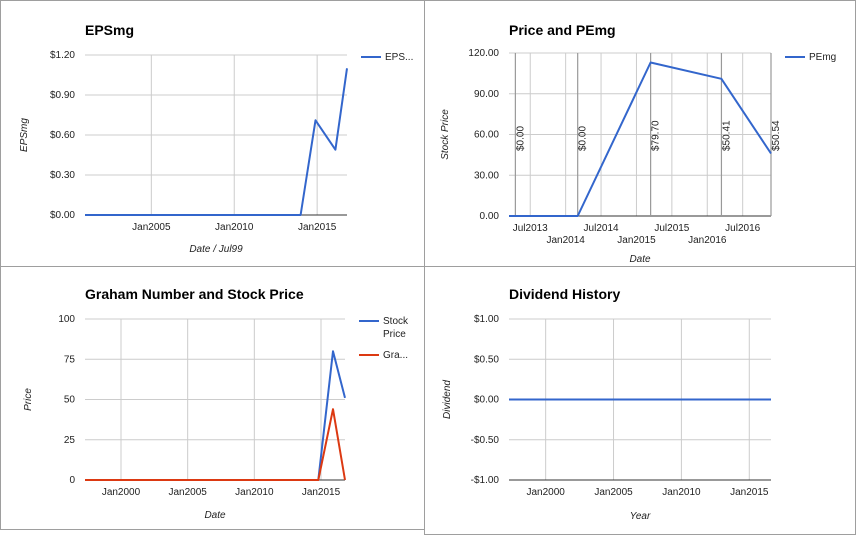  I want to click on y-tick-label: $0.90, so click(62, 95).